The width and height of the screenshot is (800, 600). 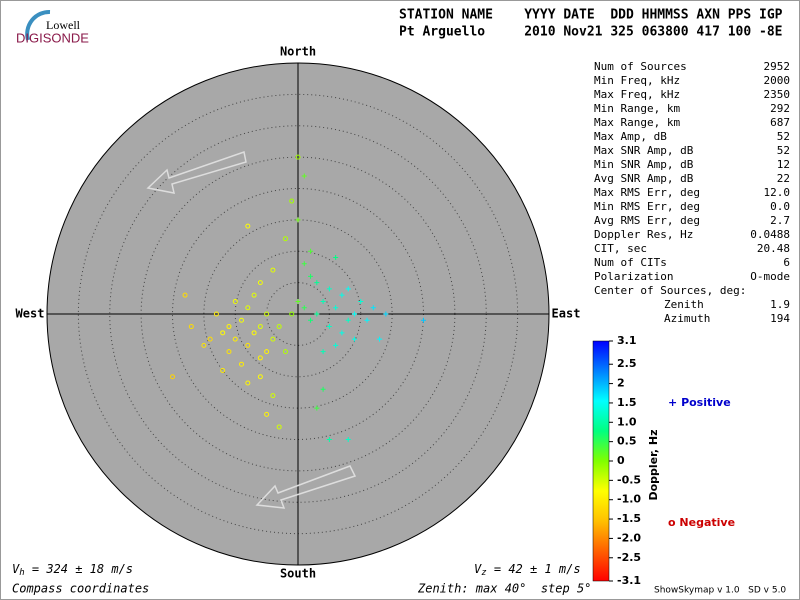 What do you see at coordinates (627, 441) in the screenshot?
I see `colorbar-tick-label: 0.5` at bounding box center [627, 441].